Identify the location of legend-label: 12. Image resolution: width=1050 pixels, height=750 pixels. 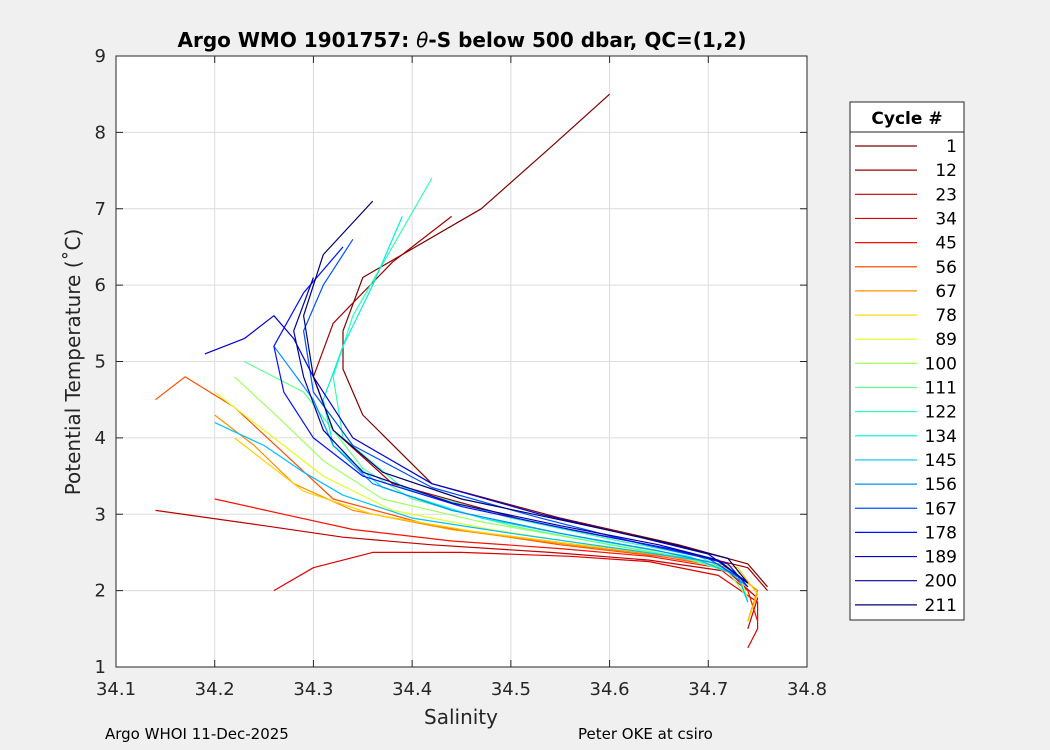
(946, 171).